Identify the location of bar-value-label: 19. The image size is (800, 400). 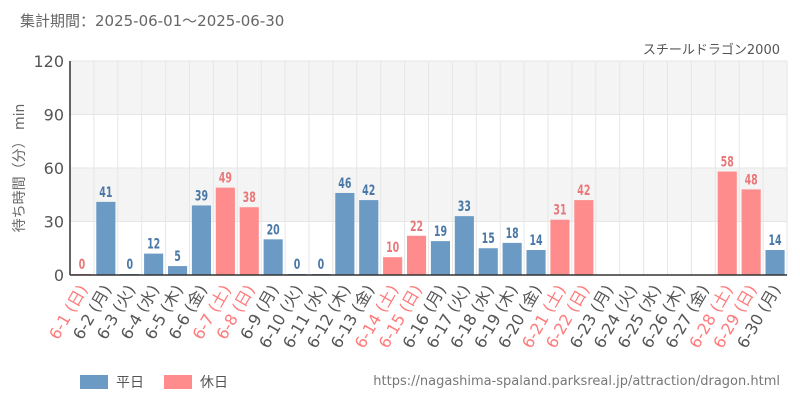
(440, 232).